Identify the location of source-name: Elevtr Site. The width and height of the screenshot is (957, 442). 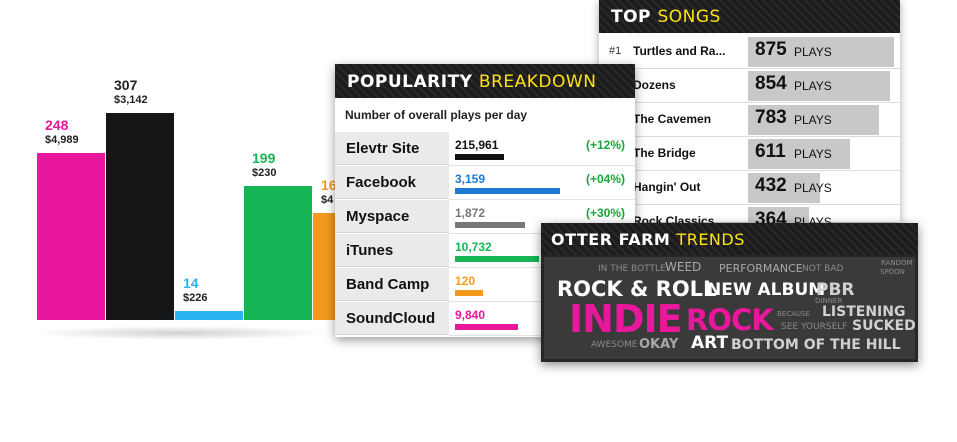
(392, 148).